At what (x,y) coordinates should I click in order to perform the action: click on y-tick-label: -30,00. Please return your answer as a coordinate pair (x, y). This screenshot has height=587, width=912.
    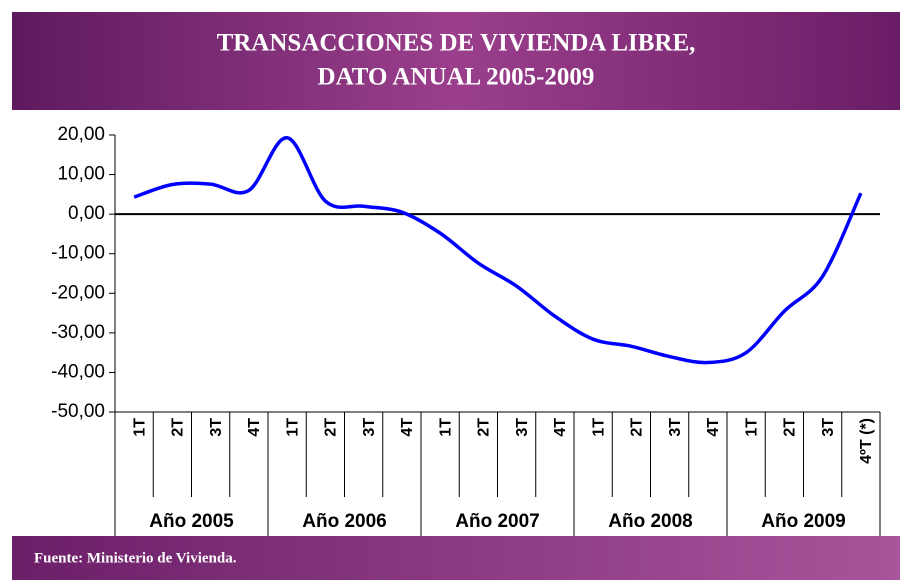
    Looking at the image, I should click on (78, 332).